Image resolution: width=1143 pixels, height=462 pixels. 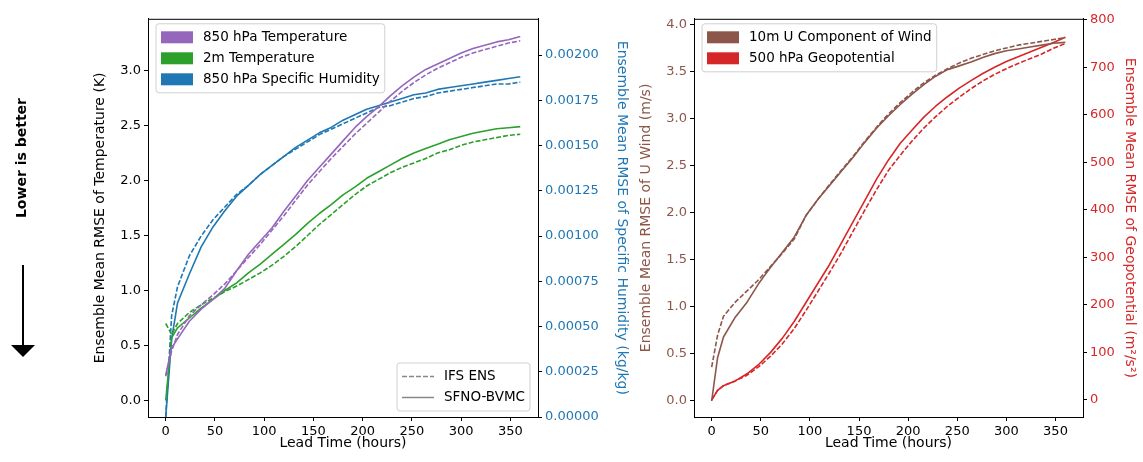 What do you see at coordinates (1102, 351) in the screenshot?
I see `y2-tick-label: 100` at bounding box center [1102, 351].